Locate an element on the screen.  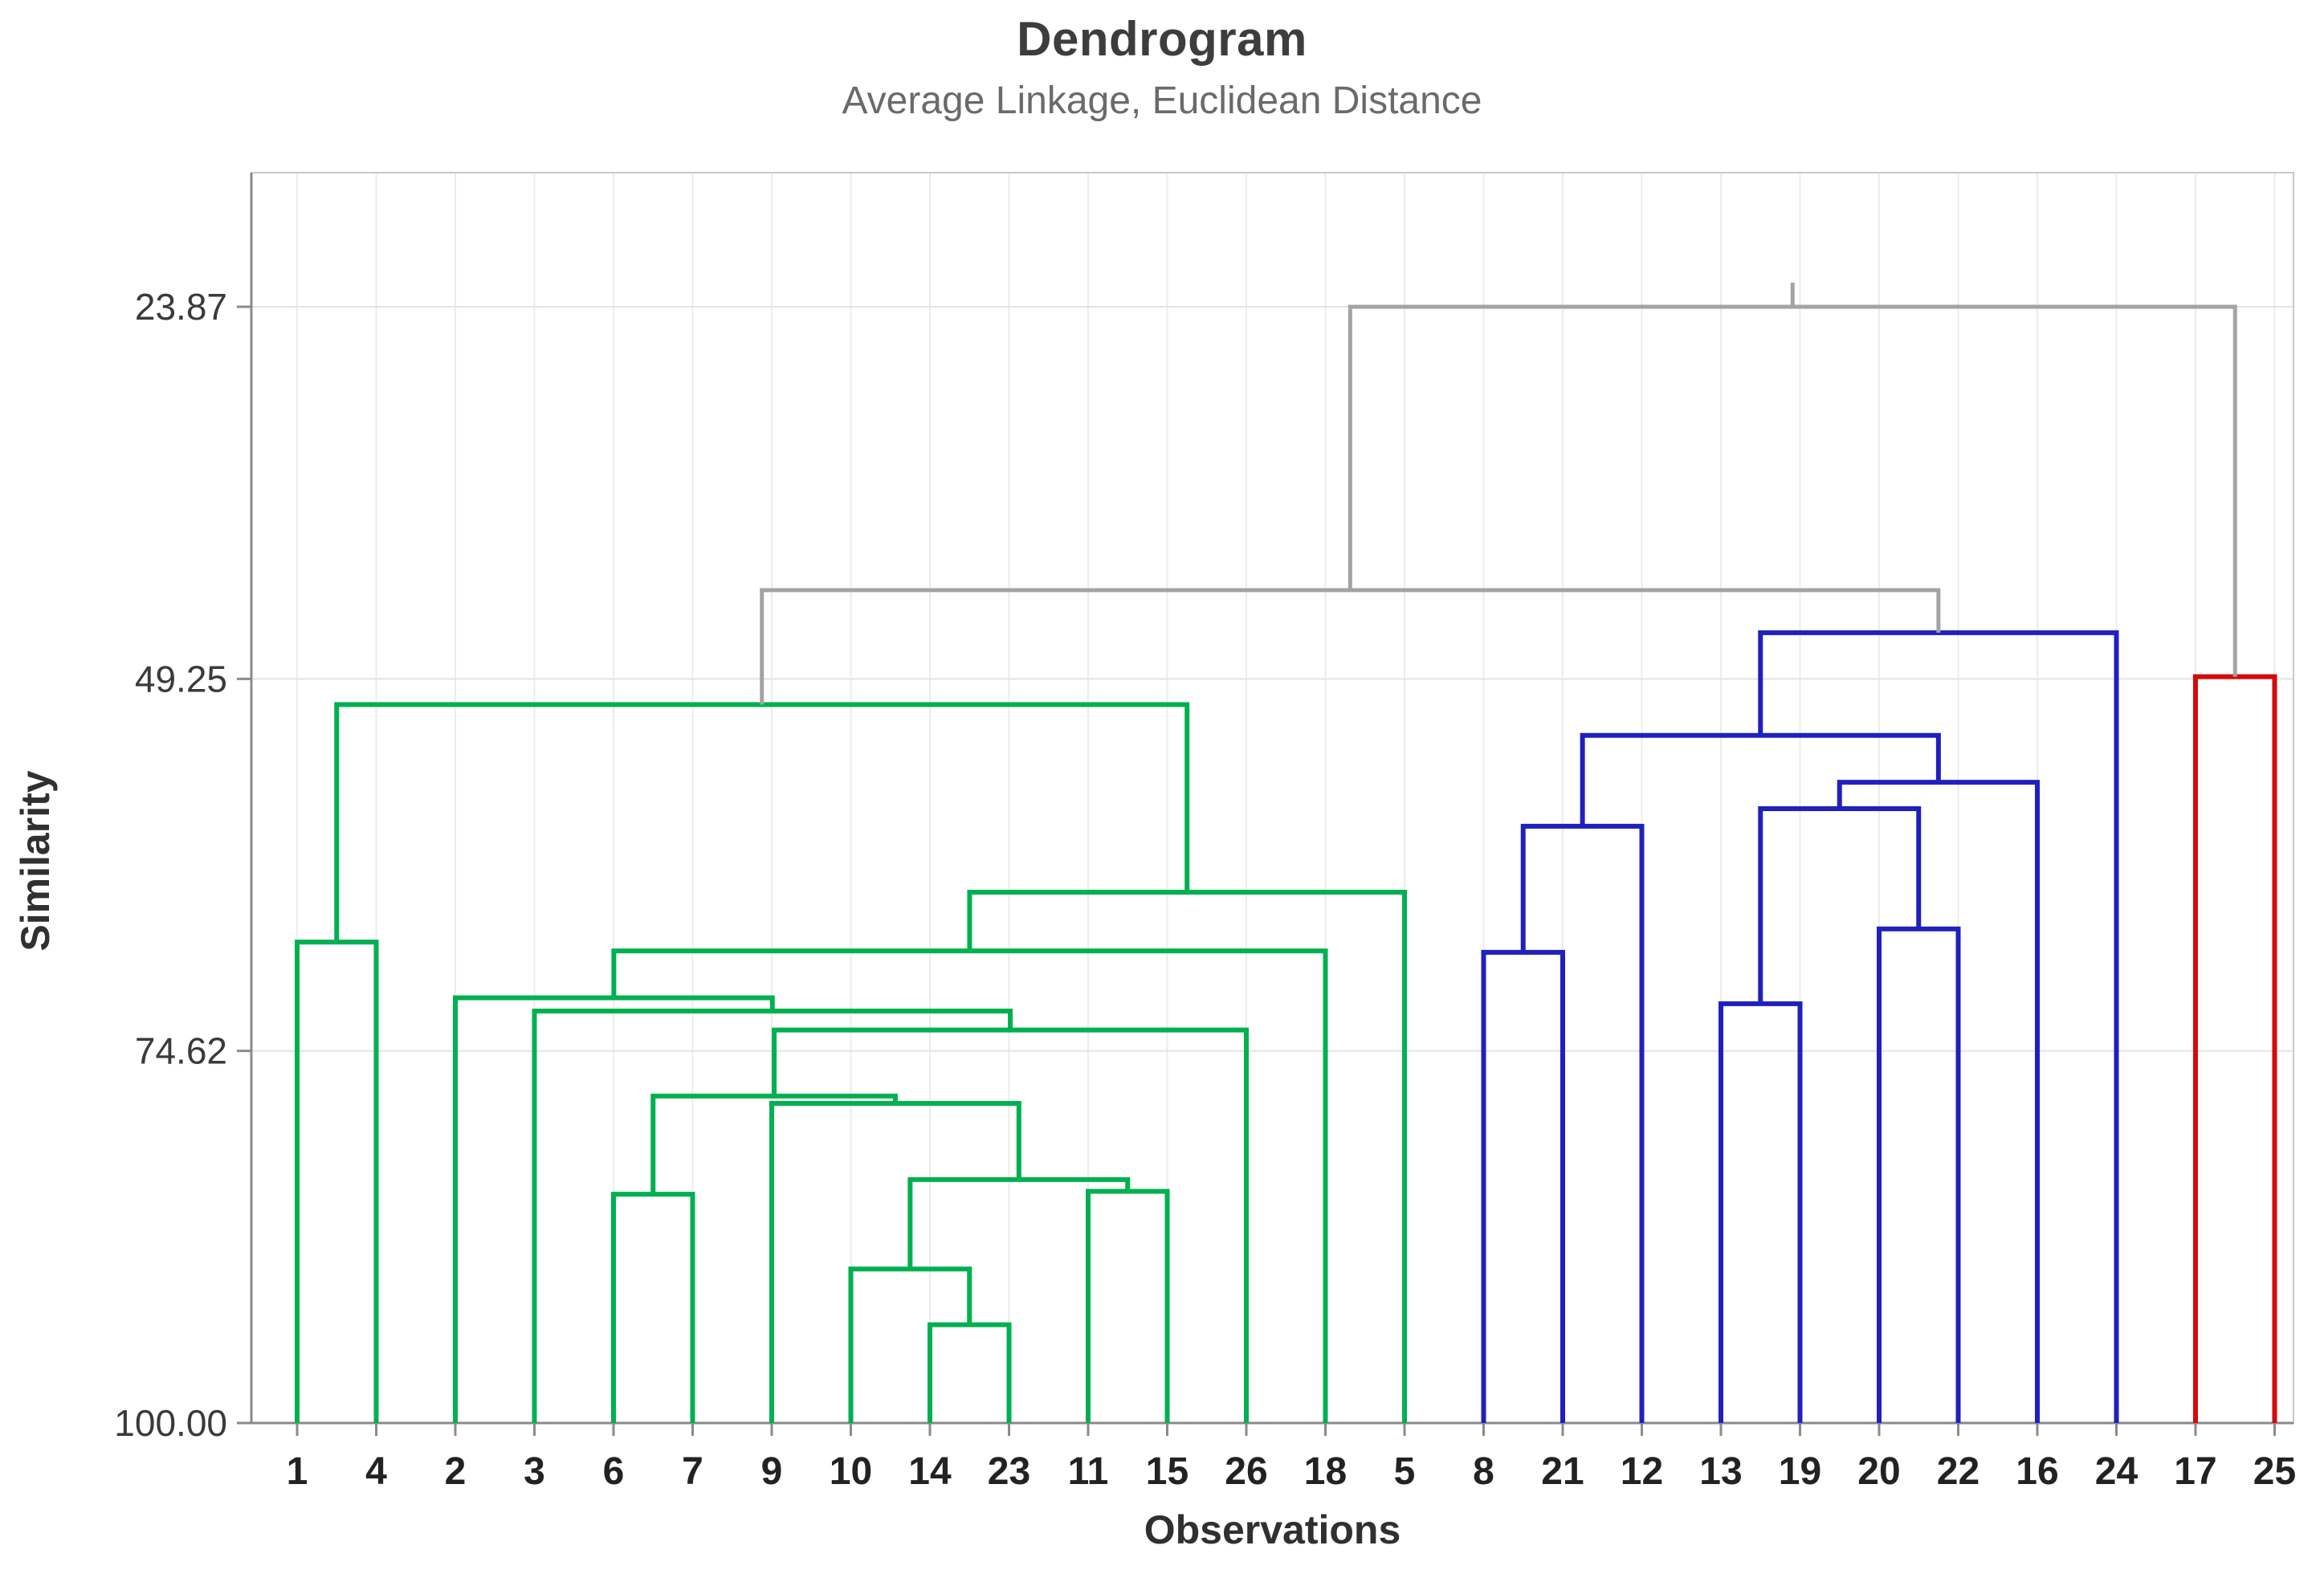
dendrogram-link-B6 is located at coordinates (1938, 1101).